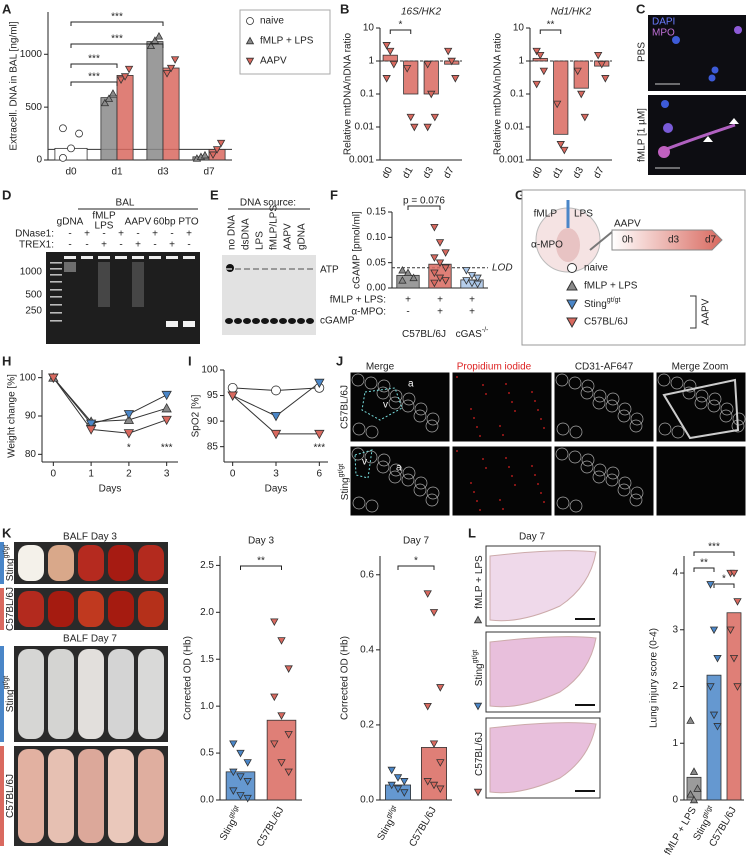  What do you see at coordinates (274, 227) in the screenshot?
I see `lane-label: fMLP/LPS` at bounding box center [274, 227].